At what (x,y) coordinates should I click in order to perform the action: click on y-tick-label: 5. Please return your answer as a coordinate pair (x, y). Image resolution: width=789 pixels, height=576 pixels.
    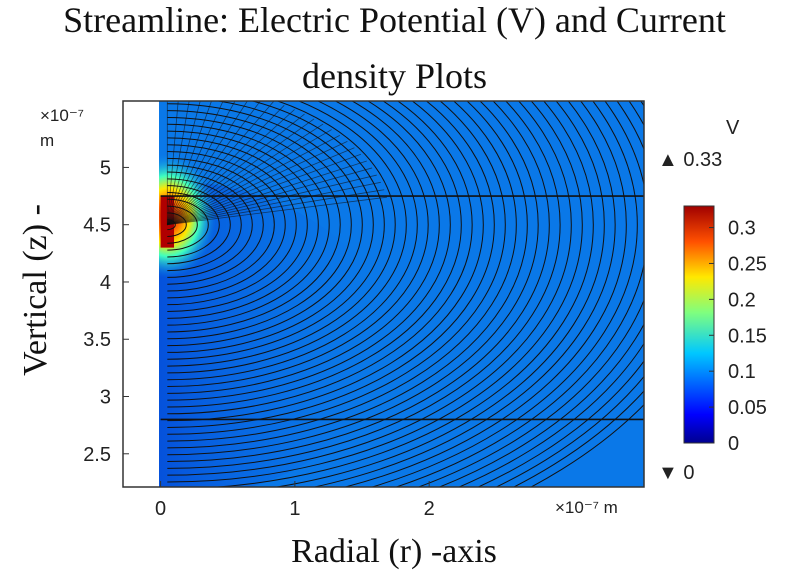
    Looking at the image, I should click on (105, 168).